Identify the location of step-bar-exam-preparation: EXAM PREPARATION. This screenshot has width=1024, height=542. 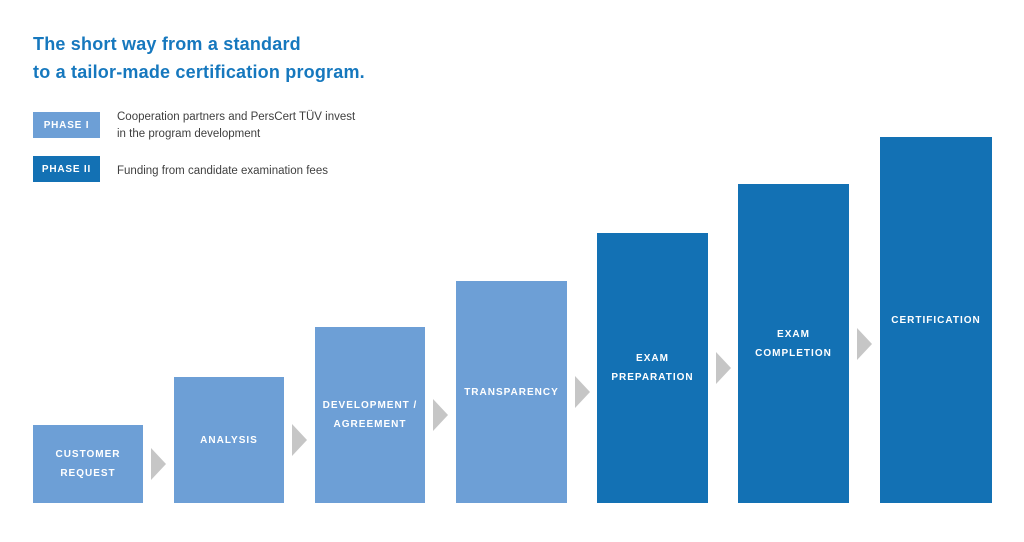
(652, 368).